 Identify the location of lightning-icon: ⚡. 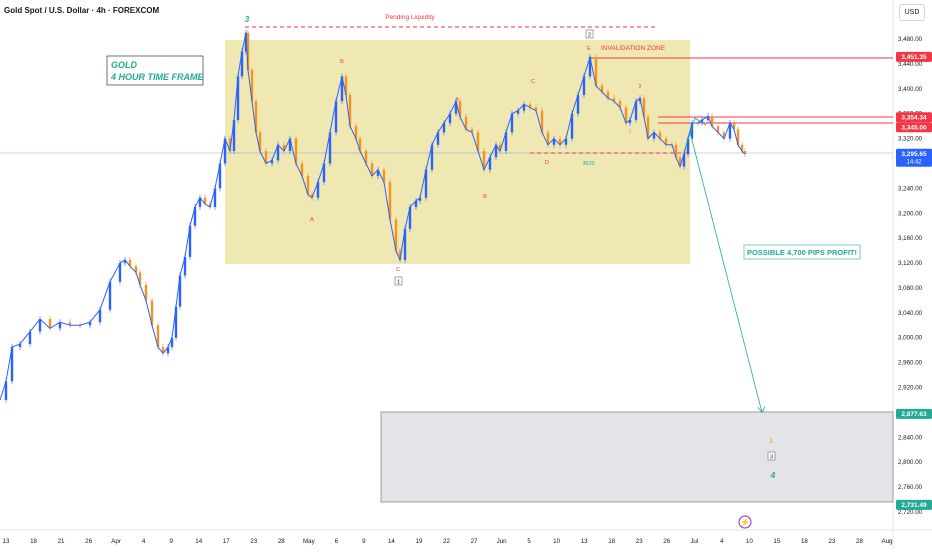
(745, 522).